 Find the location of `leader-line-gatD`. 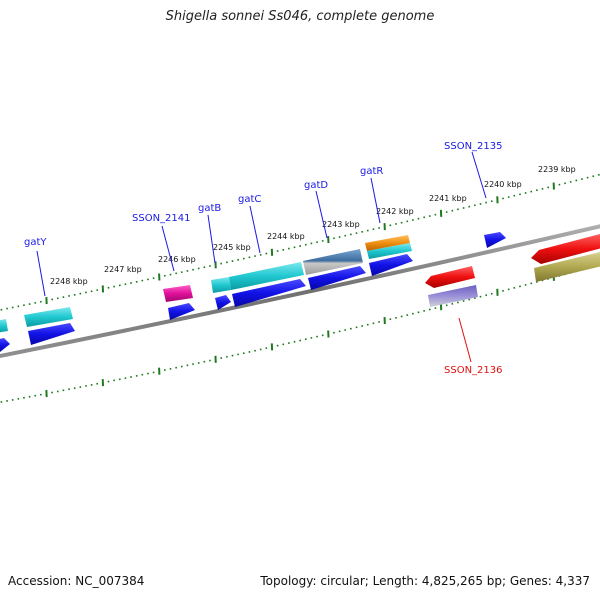

leader-line-gatD is located at coordinates (321, 214).